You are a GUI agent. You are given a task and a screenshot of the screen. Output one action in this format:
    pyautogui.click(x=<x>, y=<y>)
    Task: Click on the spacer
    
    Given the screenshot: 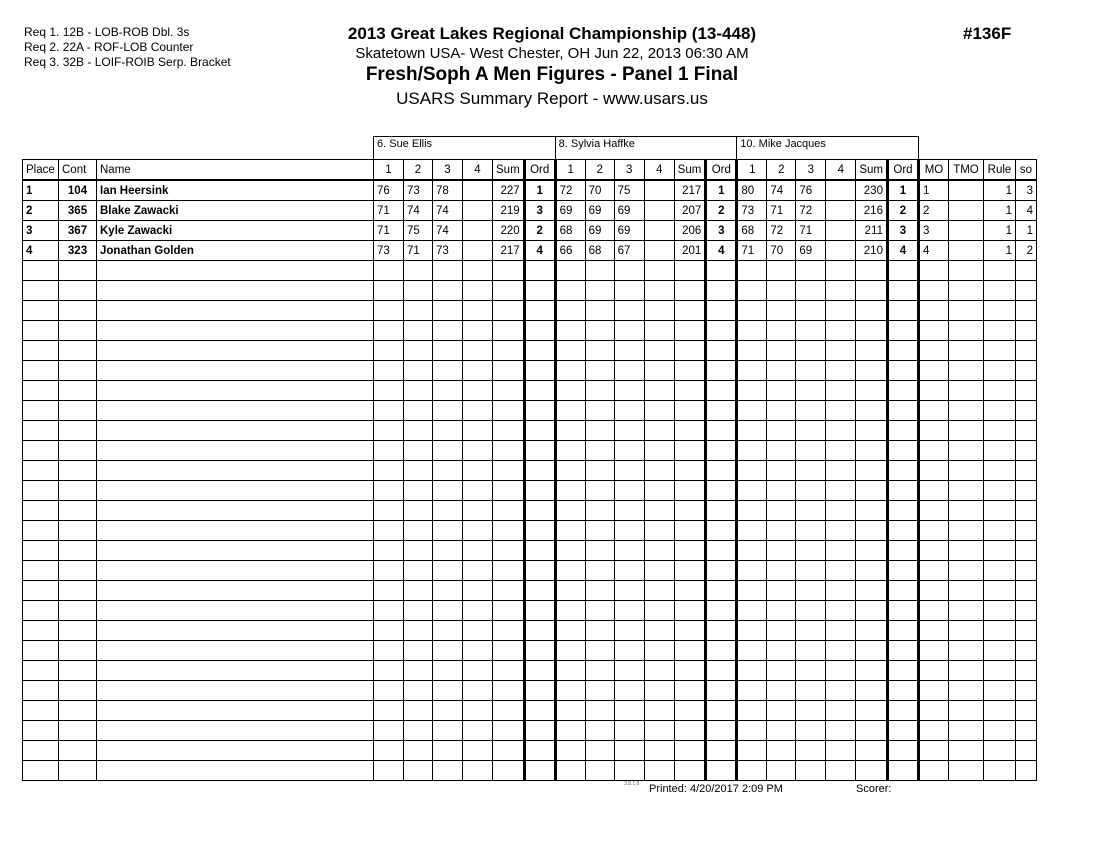 What is the action you would take?
    pyautogui.click(x=198, y=148)
    